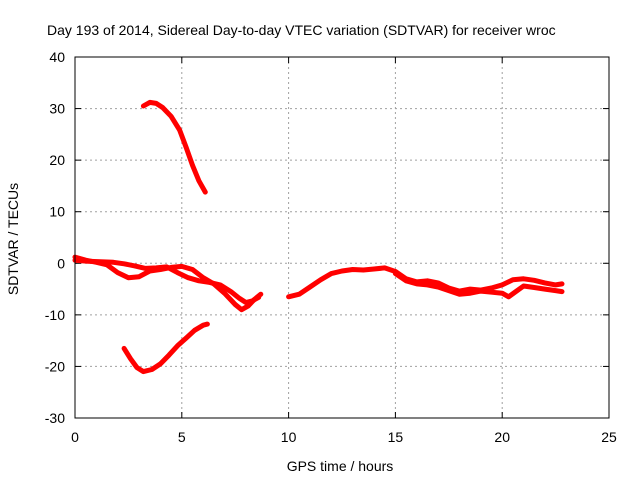 Image resolution: width=640 pixels, height=480 pixels. I want to click on y-axis-label: SDTVAR / TECUs, so click(13, 239).